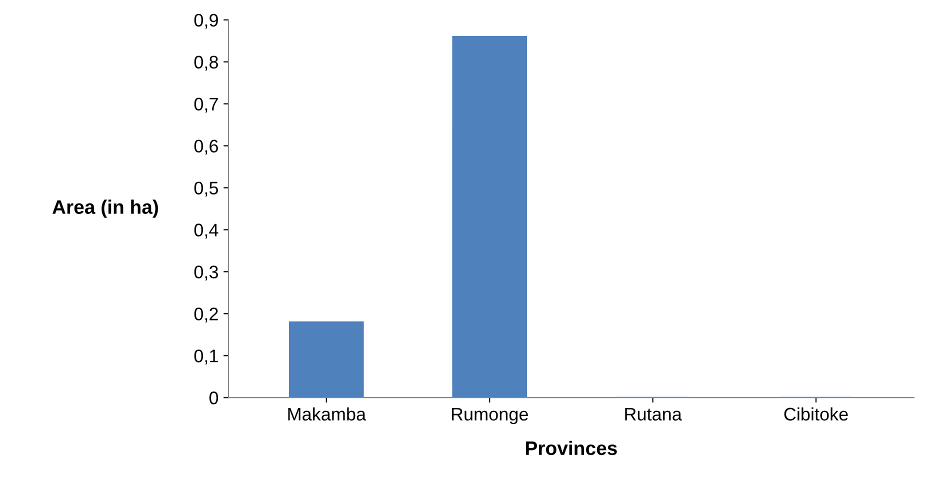 Image resolution: width=952 pixels, height=497 pixels. Describe the element at coordinates (816, 414) in the screenshot. I see `x-tick-label: Cibitoke` at that location.